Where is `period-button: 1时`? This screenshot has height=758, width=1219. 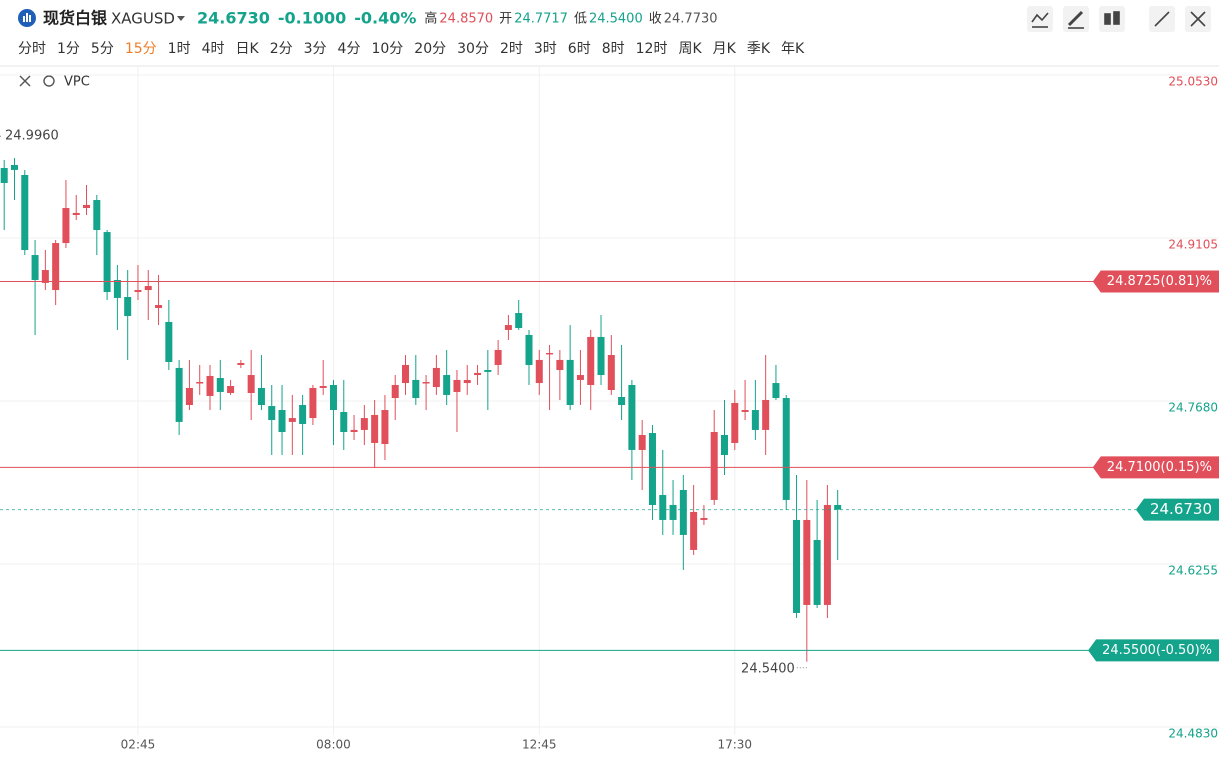 period-button: 1时 is located at coordinates (179, 49).